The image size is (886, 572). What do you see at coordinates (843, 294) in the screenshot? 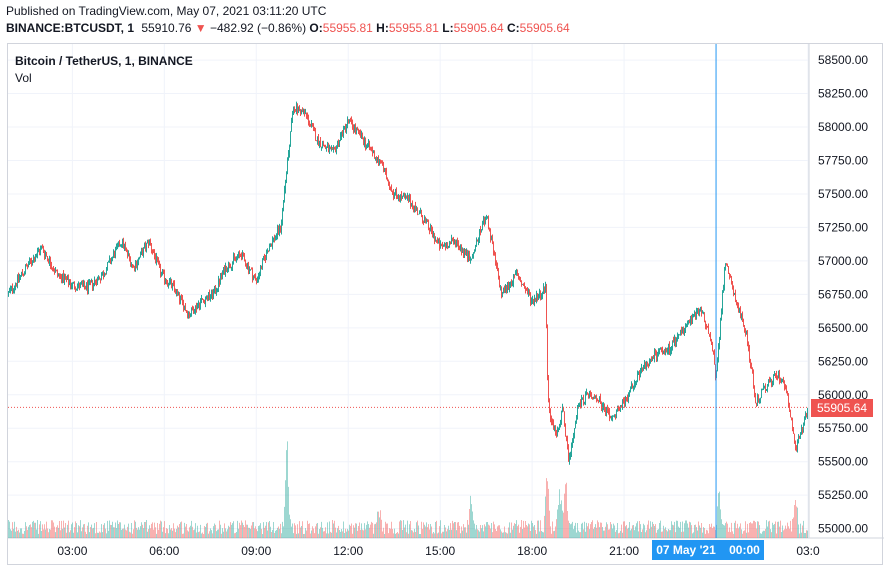
I see `y-tick-label: 56750.00` at bounding box center [843, 294].